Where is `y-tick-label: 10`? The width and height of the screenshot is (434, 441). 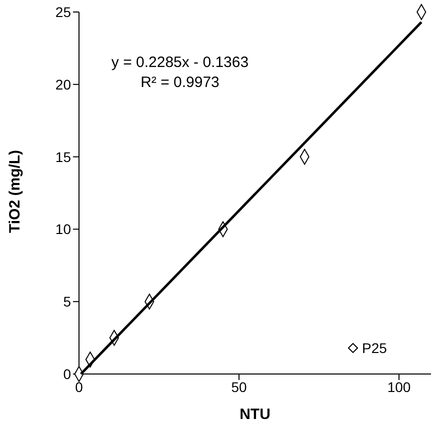
y-tick-label: 10 is located at coordinates (63, 229).